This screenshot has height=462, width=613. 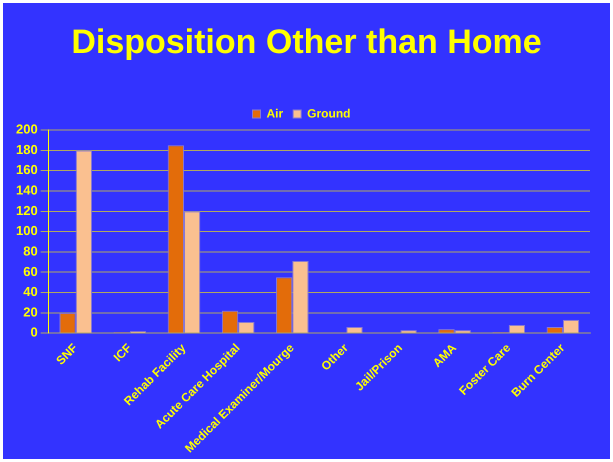 What do you see at coordinates (27, 129) in the screenshot?
I see `y-tick-label: 200` at bounding box center [27, 129].